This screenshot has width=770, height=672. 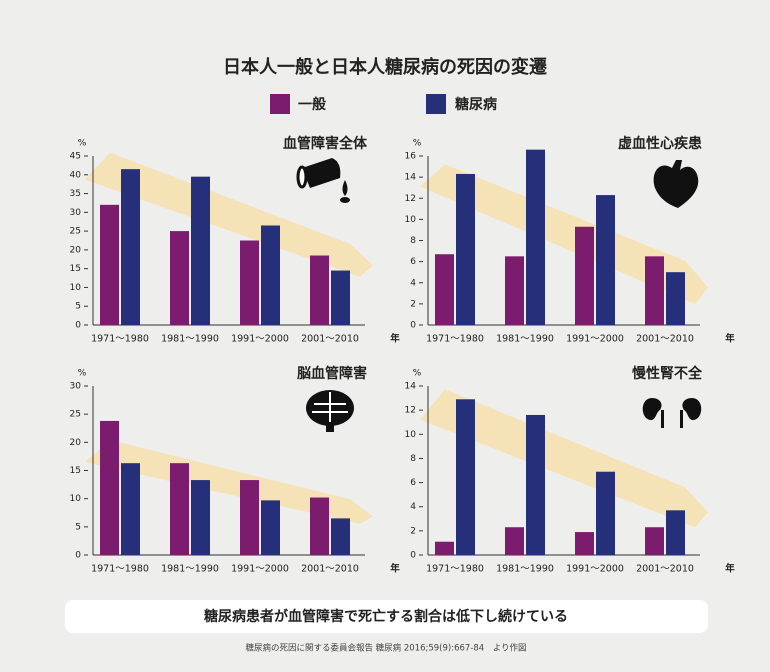 What do you see at coordinates (385, 67) in the screenshot?
I see `chart-title: 日本人一般と日本人糖尿病の死因の変遷` at bounding box center [385, 67].